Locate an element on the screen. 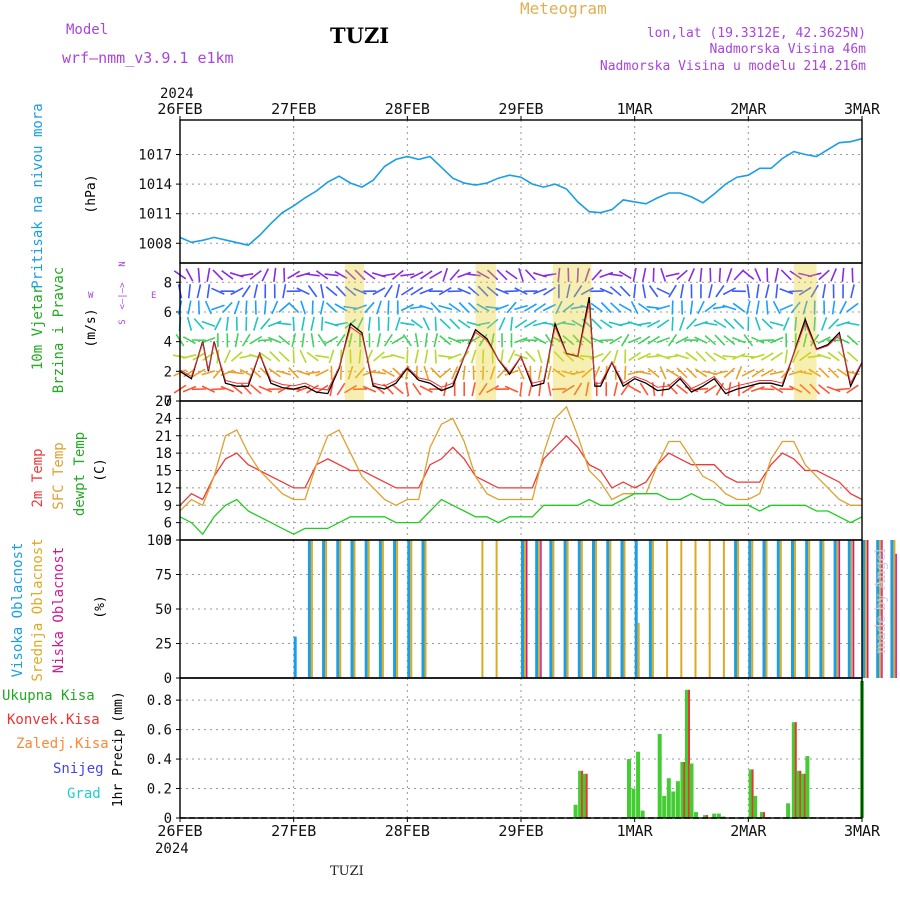 Image resolution: width=900 pixels, height=900 pixels. cloud-unit: (%) is located at coordinates (100, 606).